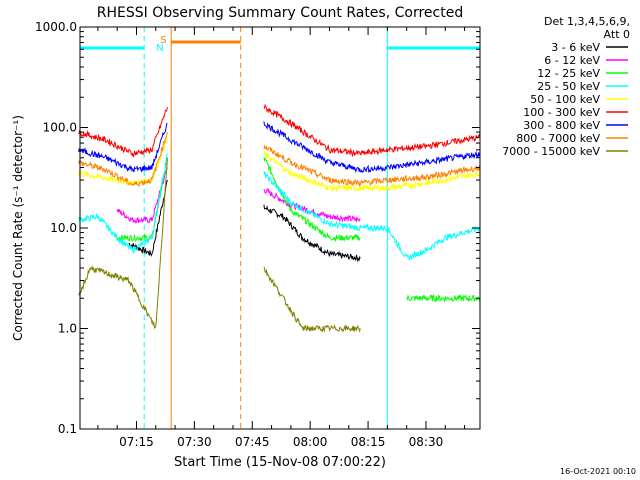 Image resolution: width=640 pixels, height=480 pixels. Describe the element at coordinates (18, 228) in the screenshot. I see `y-axis-label: Corrected Count Rate (s⁻¹ detector⁻¹)` at that location.